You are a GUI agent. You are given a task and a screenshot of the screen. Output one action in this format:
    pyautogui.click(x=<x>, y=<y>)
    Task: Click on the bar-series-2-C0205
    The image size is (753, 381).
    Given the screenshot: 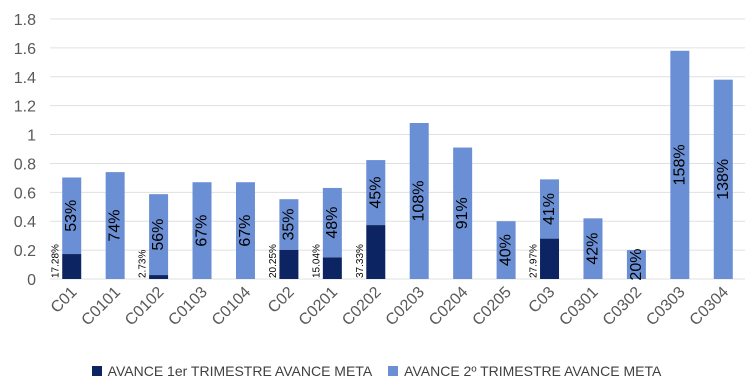 What is the action you would take?
    pyautogui.click(x=506, y=250)
    